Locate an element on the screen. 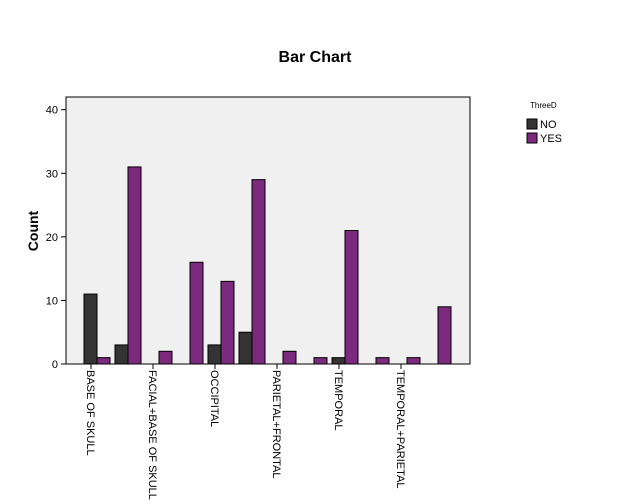 This screenshot has width=629, height=504. y-tick-label: 20 is located at coordinates (52, 238).